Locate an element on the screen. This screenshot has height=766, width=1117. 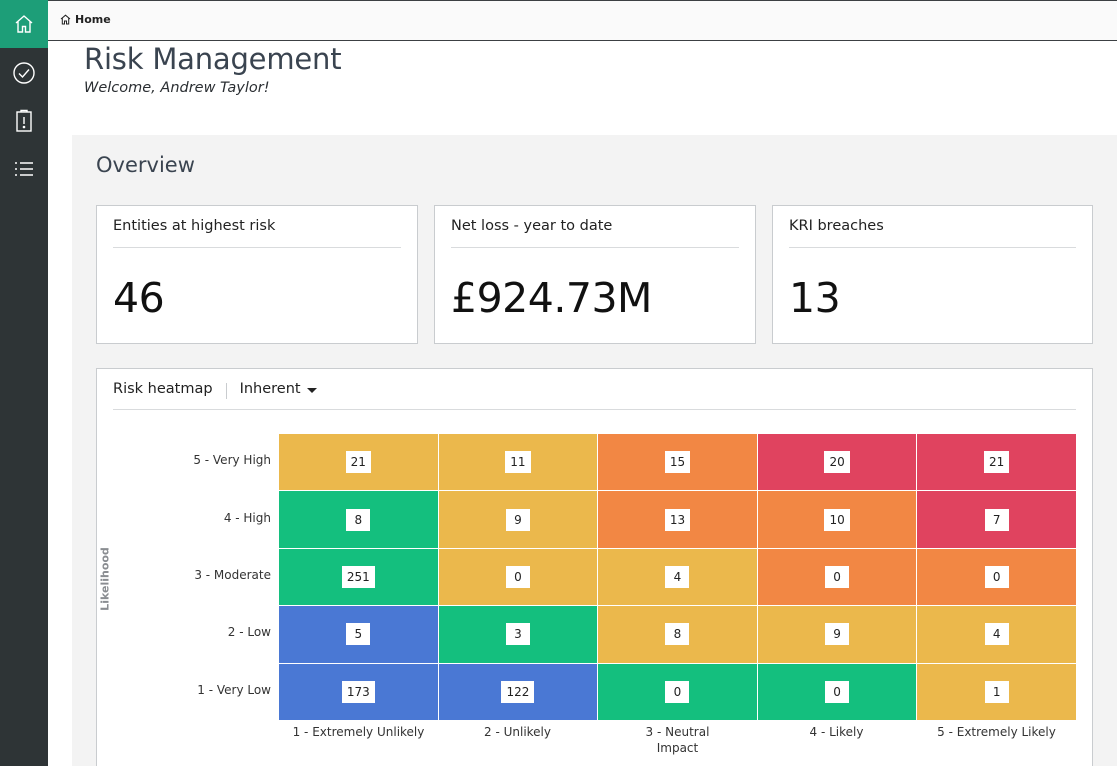
checkmark-circle-icon is located at coordinates (24, 73).